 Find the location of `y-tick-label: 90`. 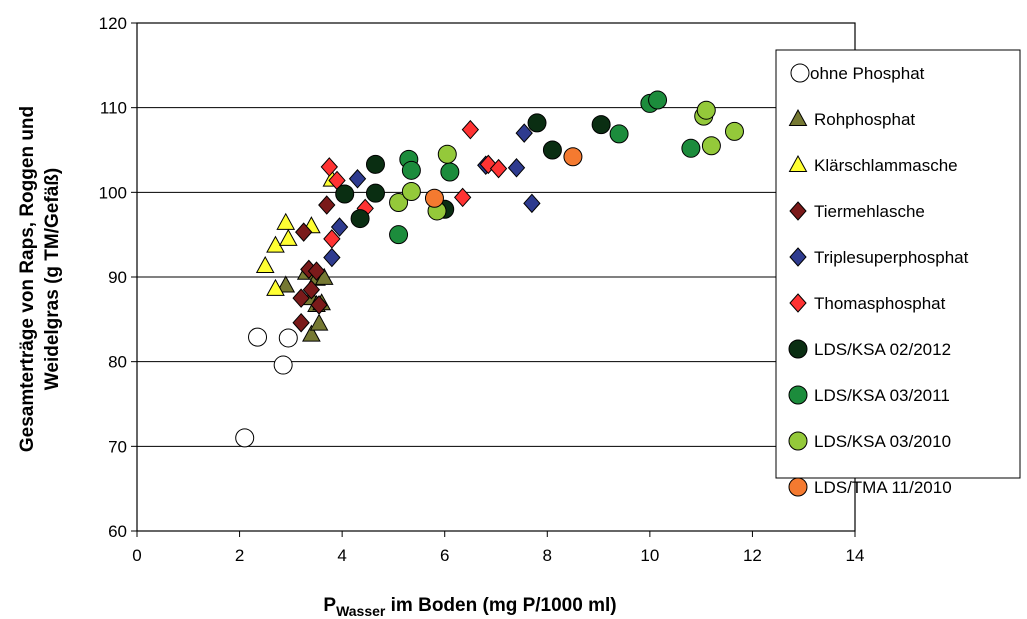

y-tick-label: 90 is located at coordinates (117, 277).